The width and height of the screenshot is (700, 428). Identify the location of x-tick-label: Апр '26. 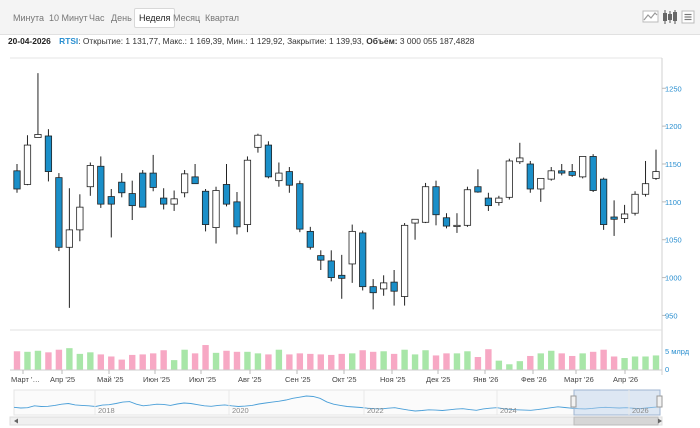
(625, 379).